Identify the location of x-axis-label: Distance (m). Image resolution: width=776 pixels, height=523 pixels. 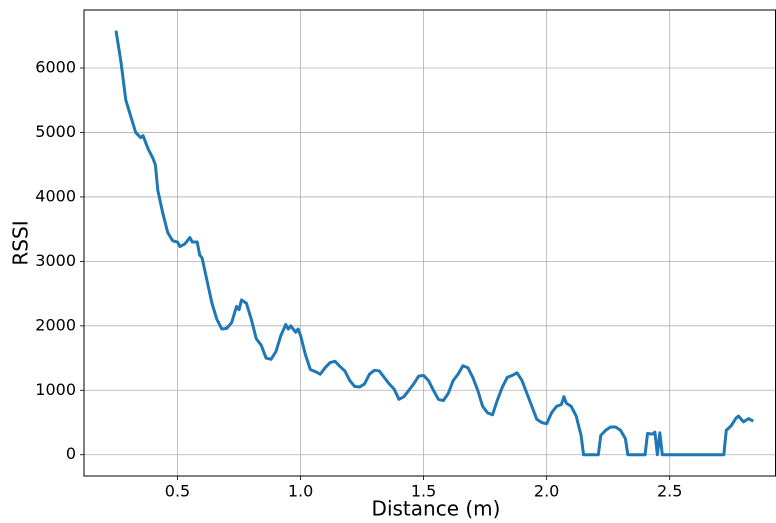
(436, 509).